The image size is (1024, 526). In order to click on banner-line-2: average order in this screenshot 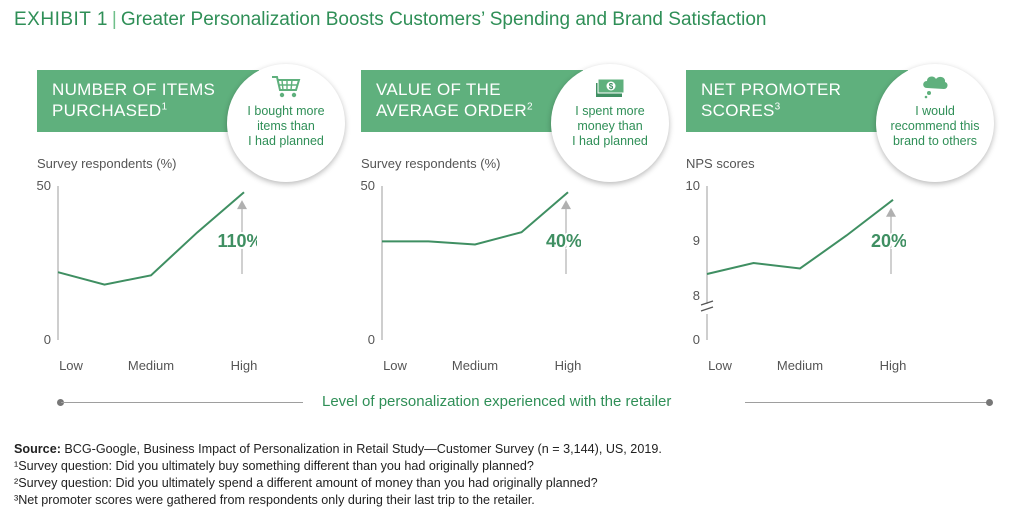, I will do `click(451, 110)`.